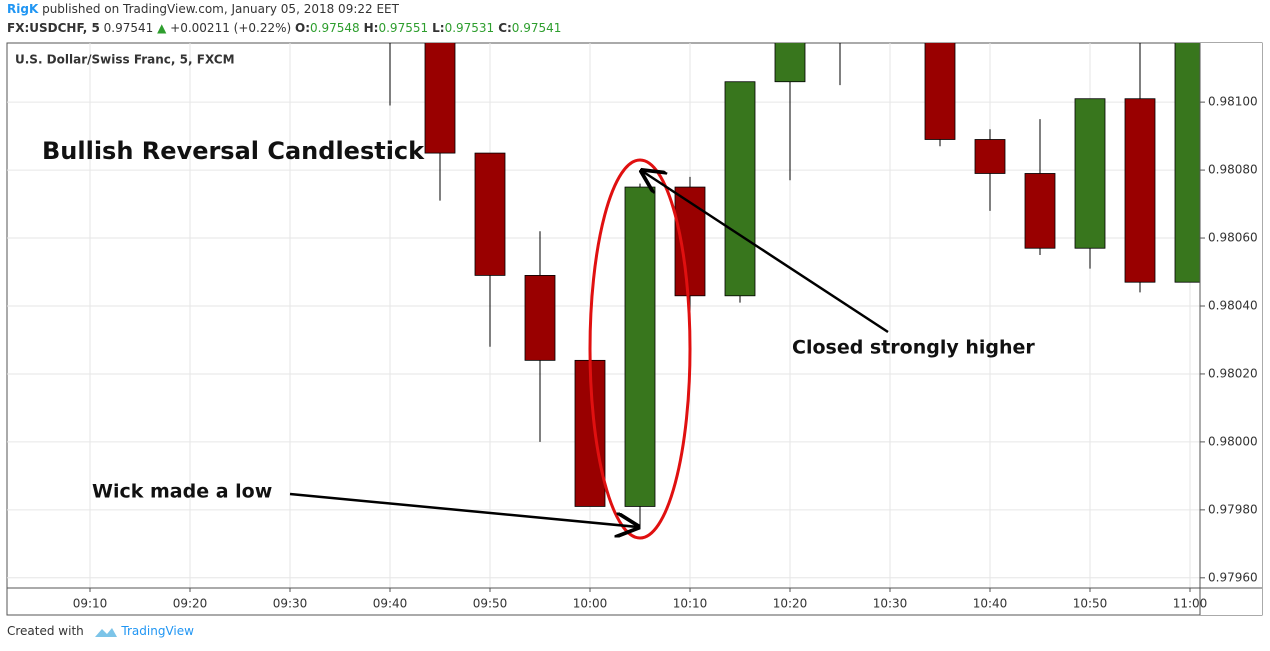  What do you see at coordinates (231, 28) in the screenshot?
I see `change: +0.00211 (+0.22%)` at bounding box center [231, 28].